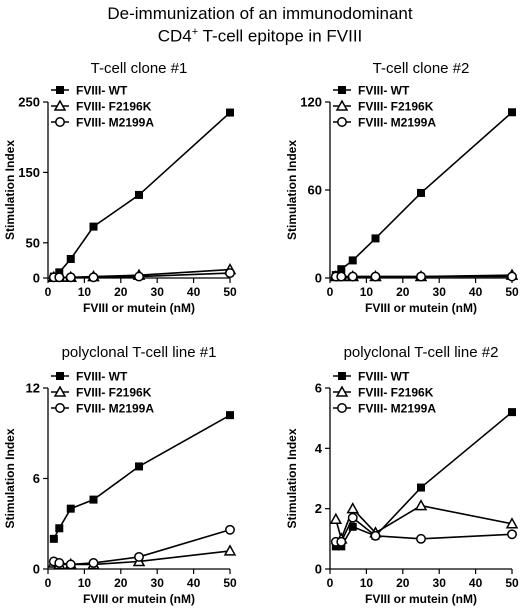 Image resolution: width=520 pixels, height=613 pixels. Describe the element at coordinates (139, 352) in the screenshot. I see `panel-title: polyclonal T-cell line #1` at that location.